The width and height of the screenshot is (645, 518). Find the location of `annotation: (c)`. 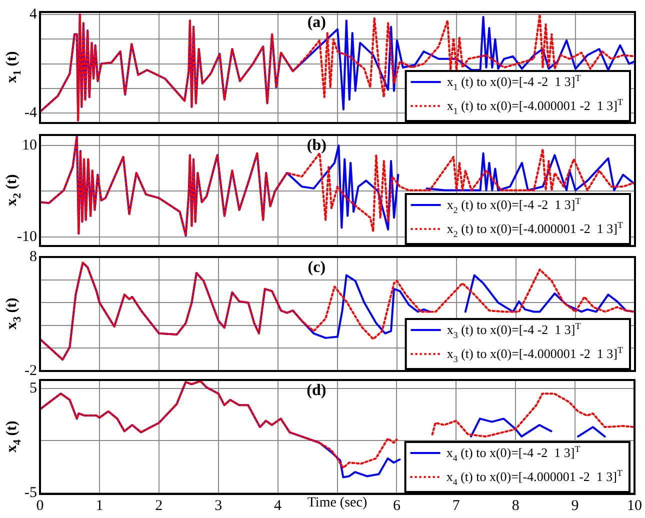

annotation: (c) is located at coordinates (317, 267).